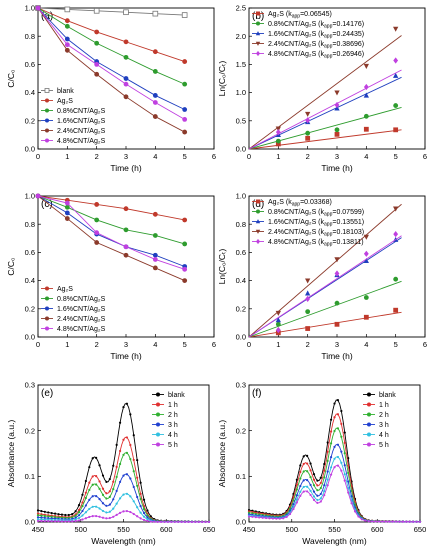 The height and width of the screenshot is (550, 431). Describe the element at coordinates (30, 64) in the screenshot. I see `y-tick-label: 0.6` at that location.